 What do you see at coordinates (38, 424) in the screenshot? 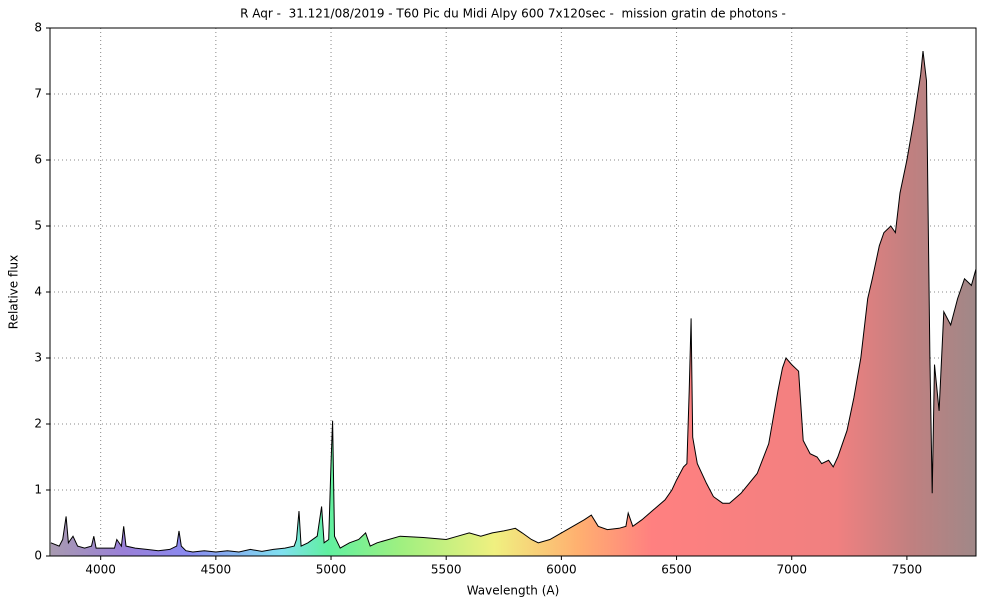
I see `y-tick-label: 2` at bounding box center [38, 424].